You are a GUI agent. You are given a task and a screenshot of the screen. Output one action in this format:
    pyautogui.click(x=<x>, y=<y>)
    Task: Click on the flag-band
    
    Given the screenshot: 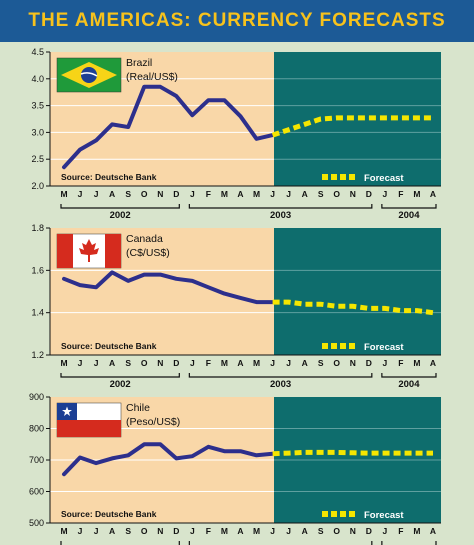 What is the action you would take?
    pyautogui.click(x=89, y=74)
    